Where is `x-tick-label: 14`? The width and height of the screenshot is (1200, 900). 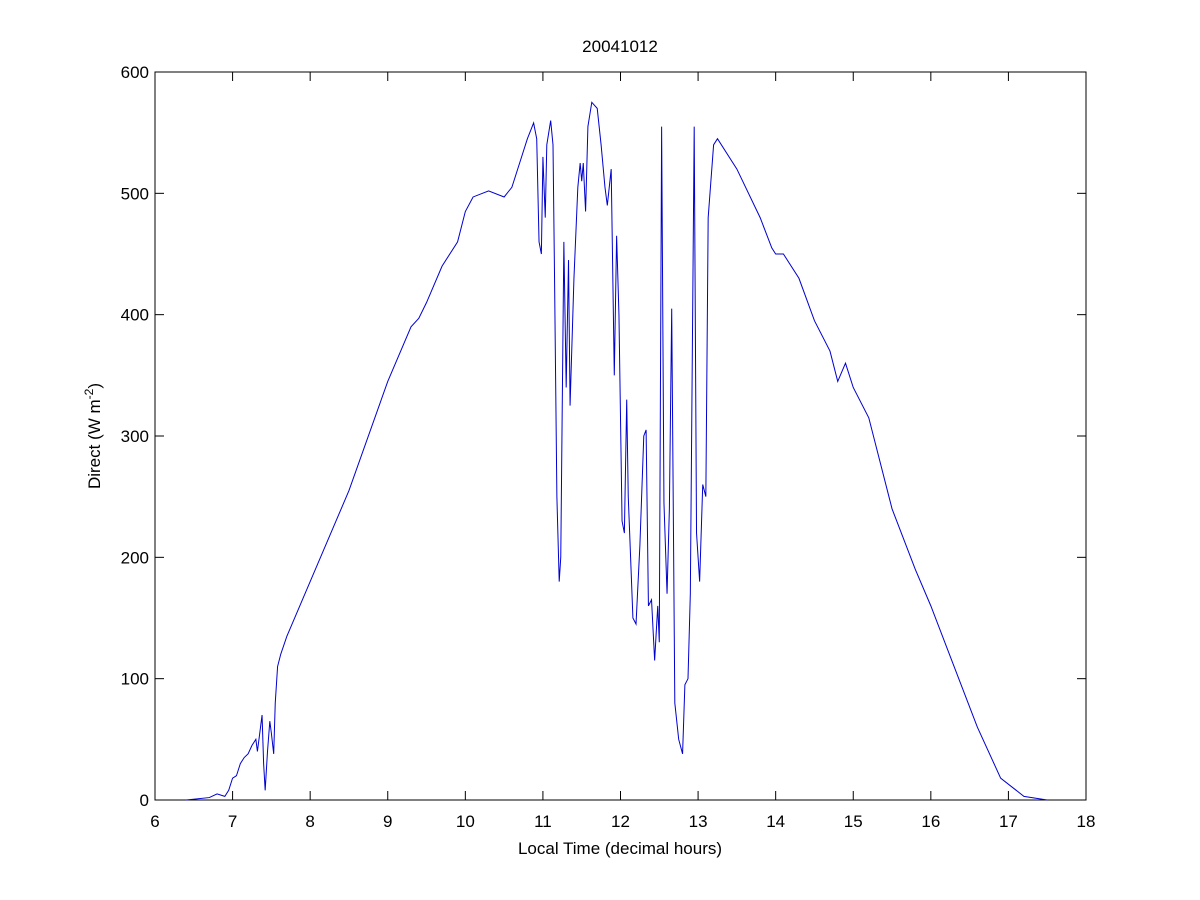 x-tick-label: 14 is located at coordinates (775, 821).